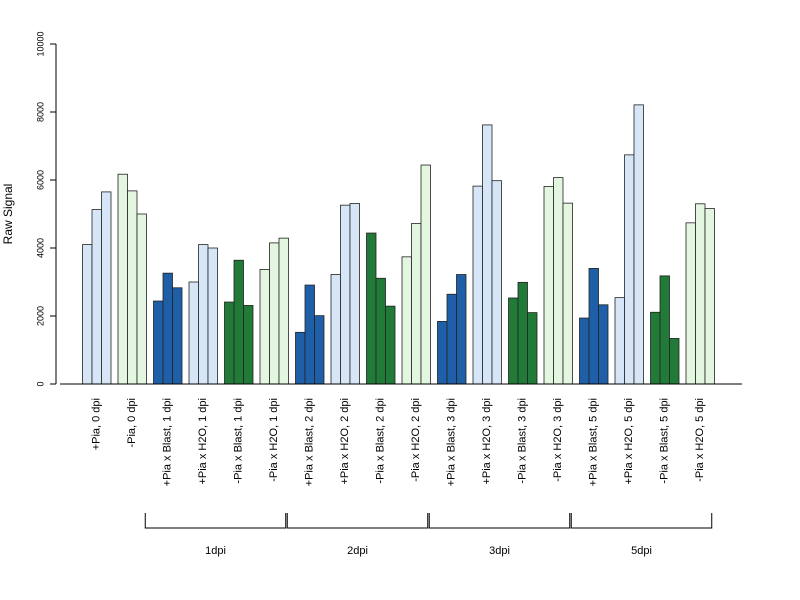  I want to click on group-label: 3dpi, so click(499, 551).